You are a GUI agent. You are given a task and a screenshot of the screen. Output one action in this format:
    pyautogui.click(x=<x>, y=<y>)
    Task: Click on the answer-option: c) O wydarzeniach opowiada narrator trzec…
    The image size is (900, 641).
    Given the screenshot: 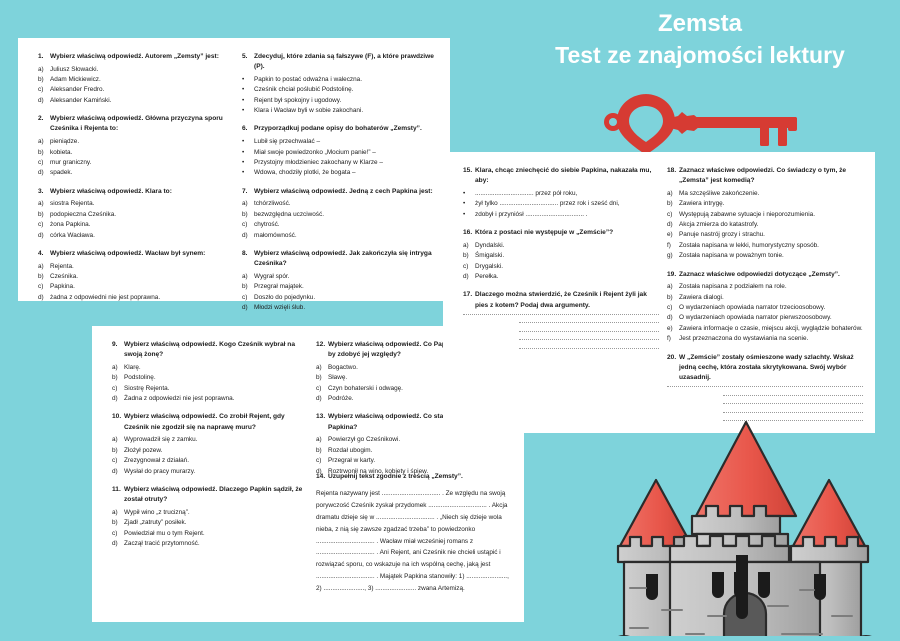 What is the action you would take?
    pyautogui.click(x=765, y=308)
    